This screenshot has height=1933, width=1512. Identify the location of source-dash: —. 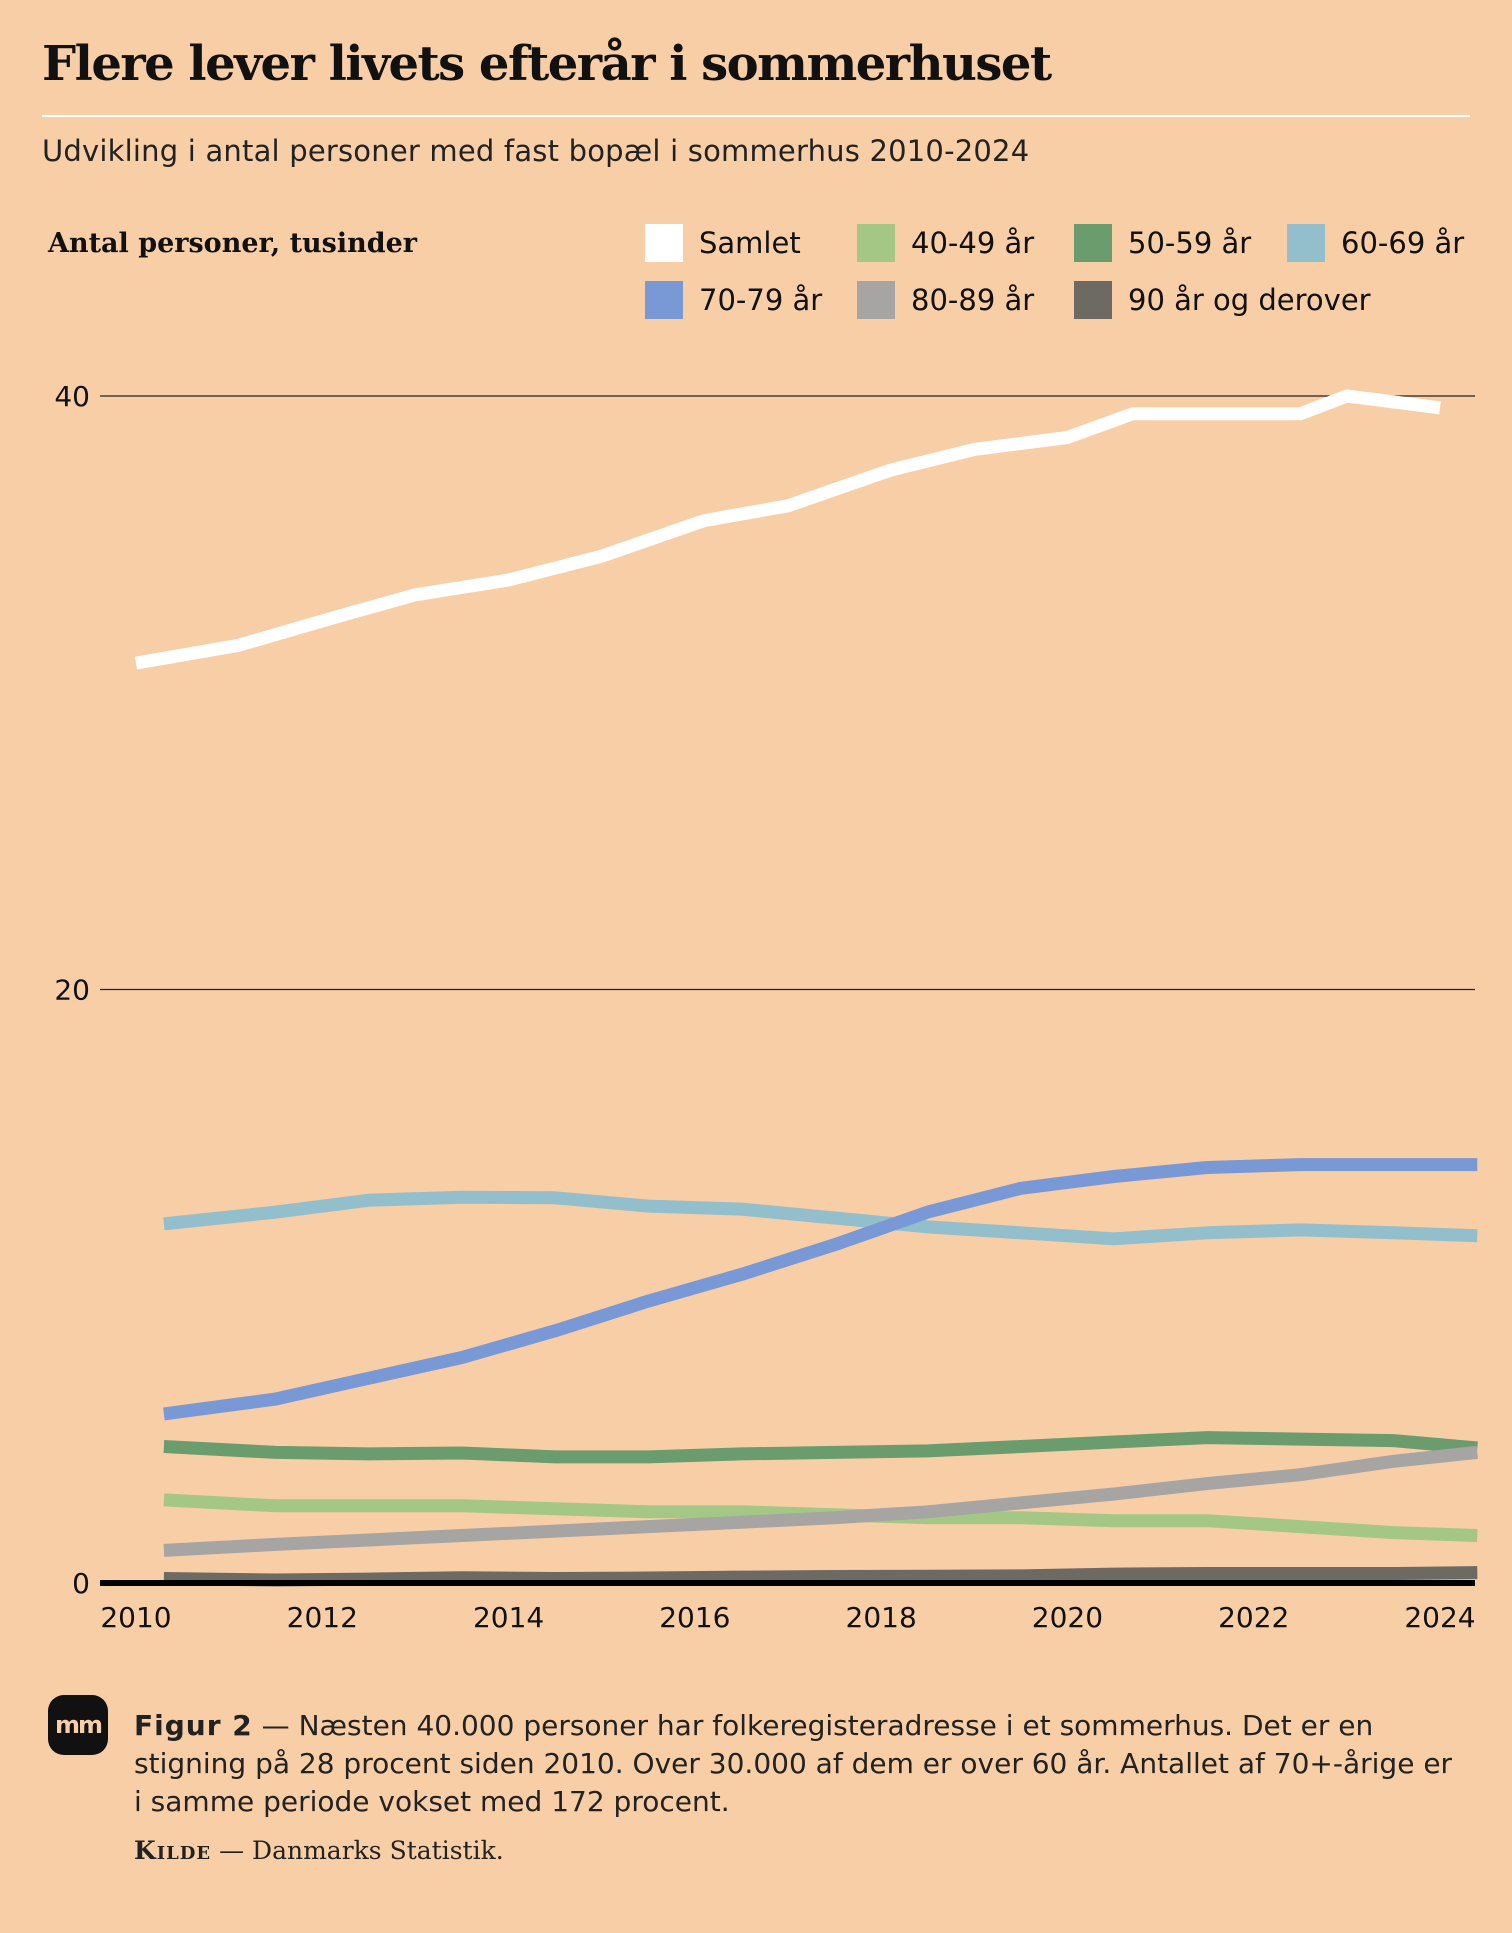
(236, 1850).